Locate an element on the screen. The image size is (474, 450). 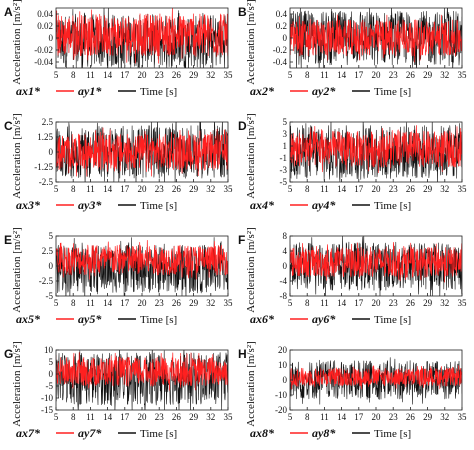
y-tick-label: -8 is located at coordinates (284, 296).